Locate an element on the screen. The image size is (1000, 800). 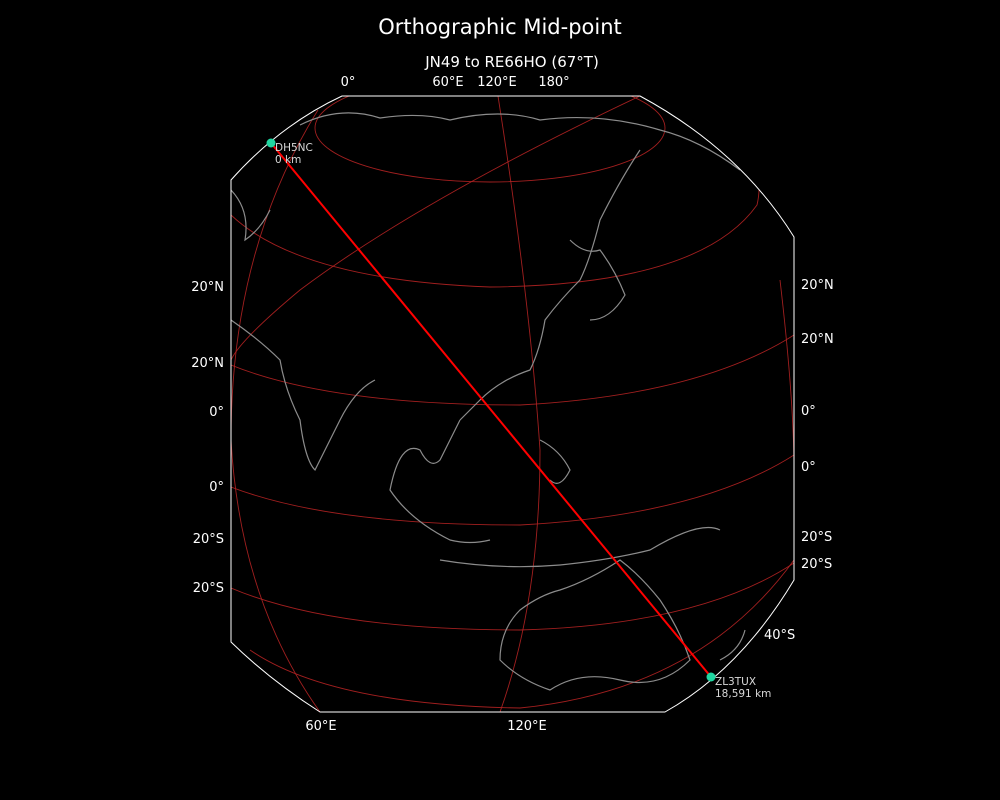
top-axis-labels: 0° 60°E 120°E 180° is located at coordinates (455, 82).